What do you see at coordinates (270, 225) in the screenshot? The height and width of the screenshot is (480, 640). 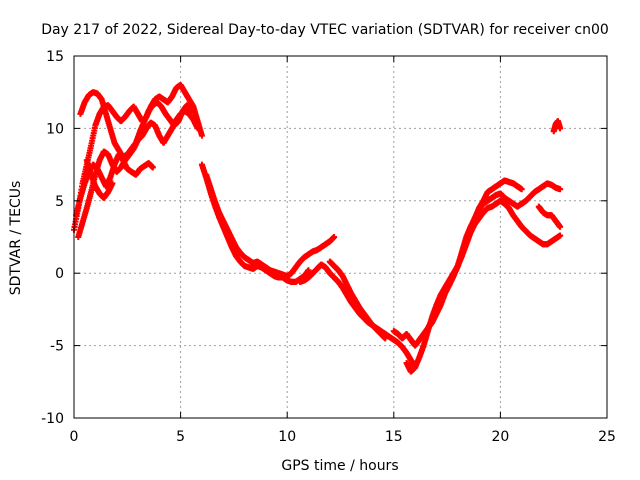 I see `series-arc7` at bounding box center [270, 225].